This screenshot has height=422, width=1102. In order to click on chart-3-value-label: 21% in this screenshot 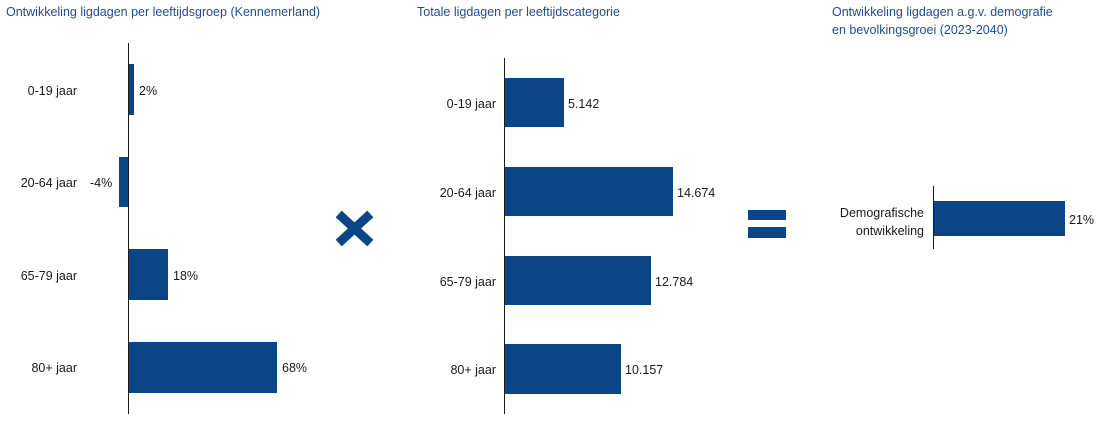, I will do `click(1082, 220)`.